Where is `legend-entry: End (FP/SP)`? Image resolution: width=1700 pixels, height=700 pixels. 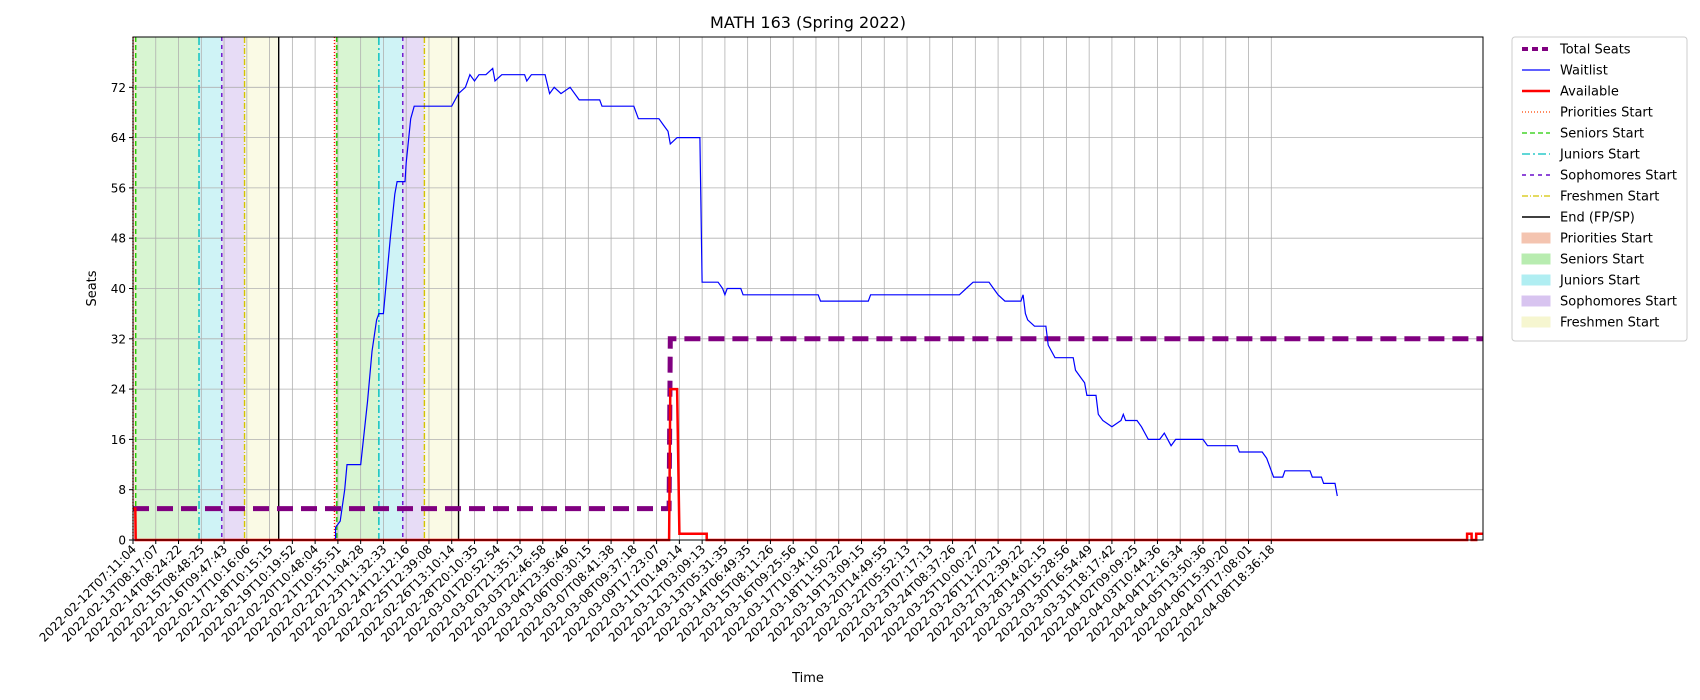
legend-entry: End (FP/SP) is located at coordinates (1578, 218).